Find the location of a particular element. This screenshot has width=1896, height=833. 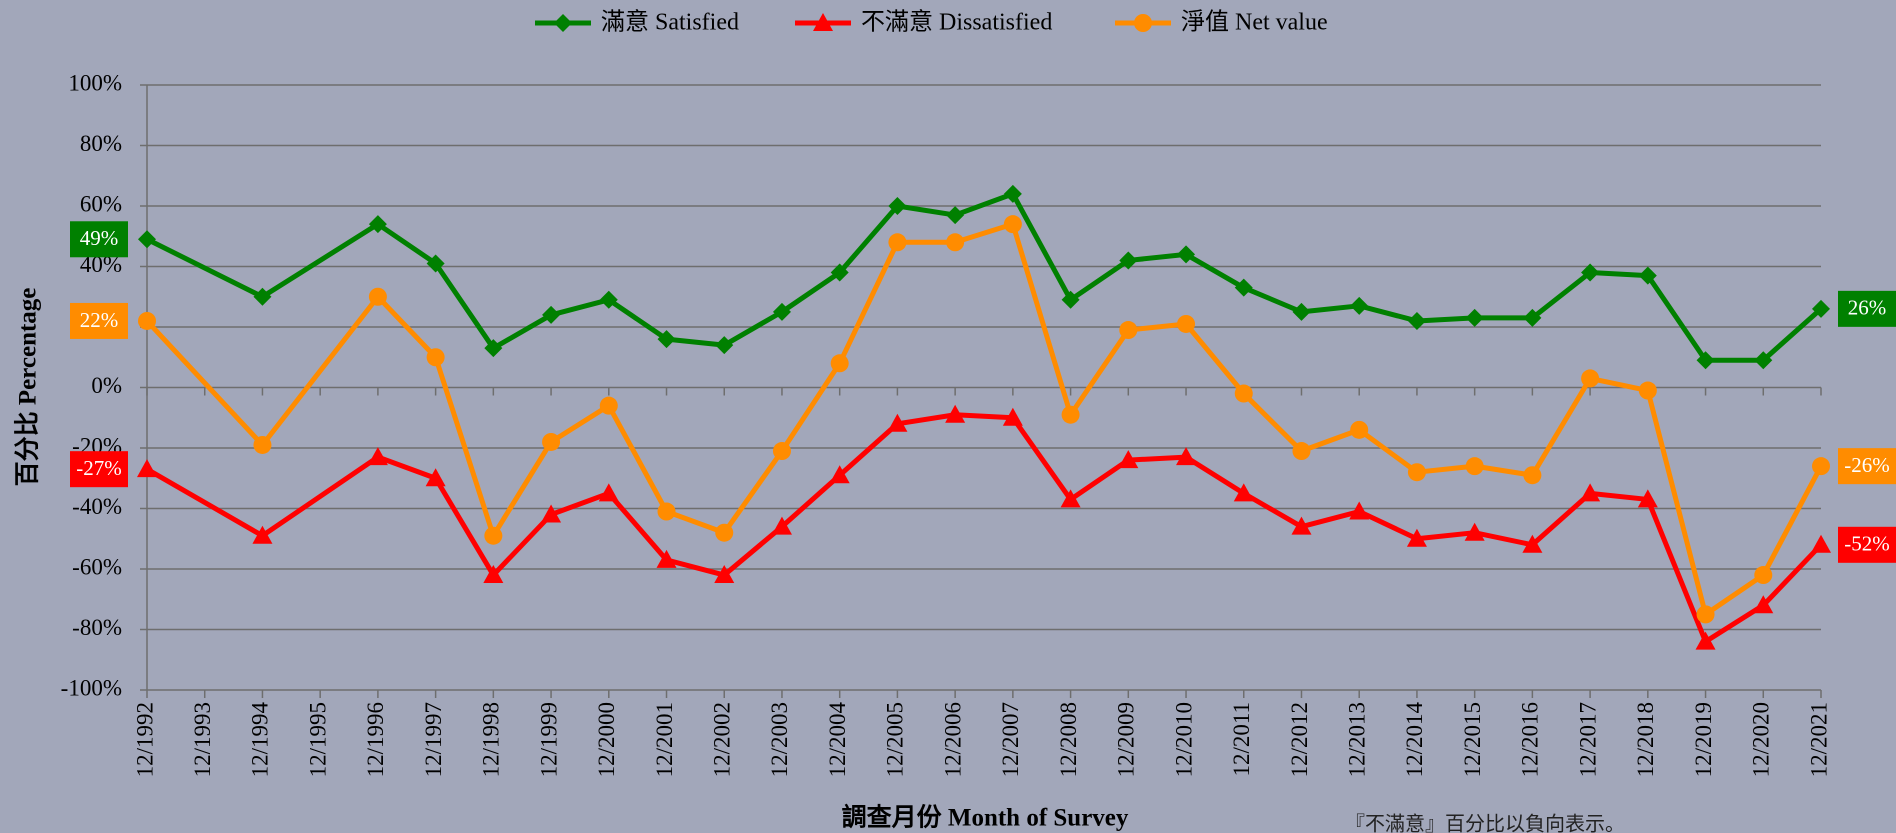

x-tick-label: 12/2010 is located at coordinates (1183, 739).